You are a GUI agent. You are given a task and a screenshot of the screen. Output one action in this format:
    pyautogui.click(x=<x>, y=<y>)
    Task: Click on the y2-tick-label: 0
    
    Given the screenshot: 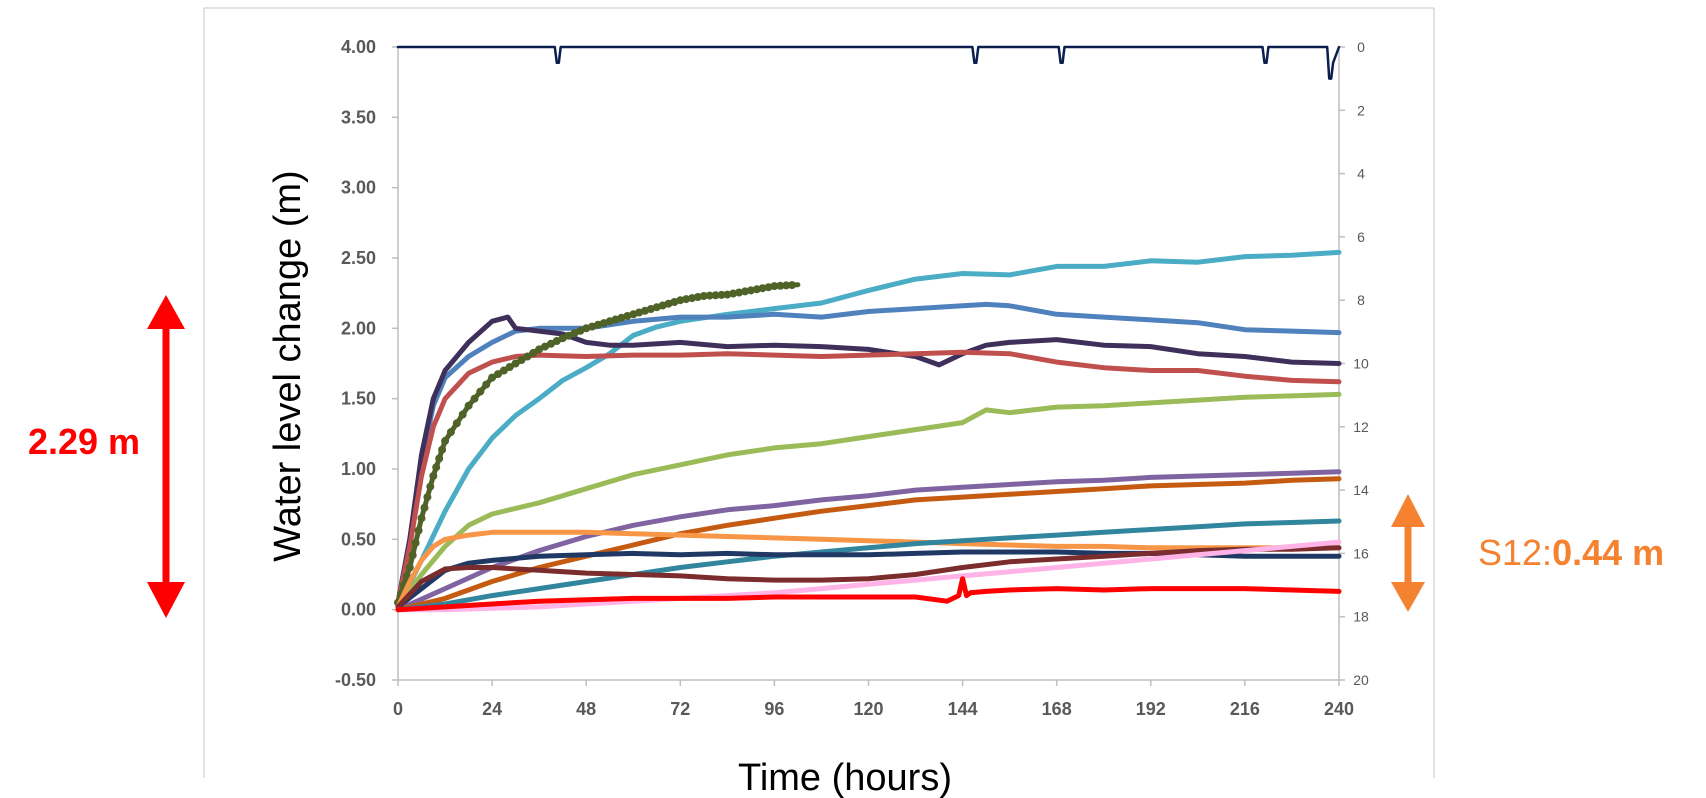 What is the action you would take?
    pyautogui.click(x=1361, y=47)
    